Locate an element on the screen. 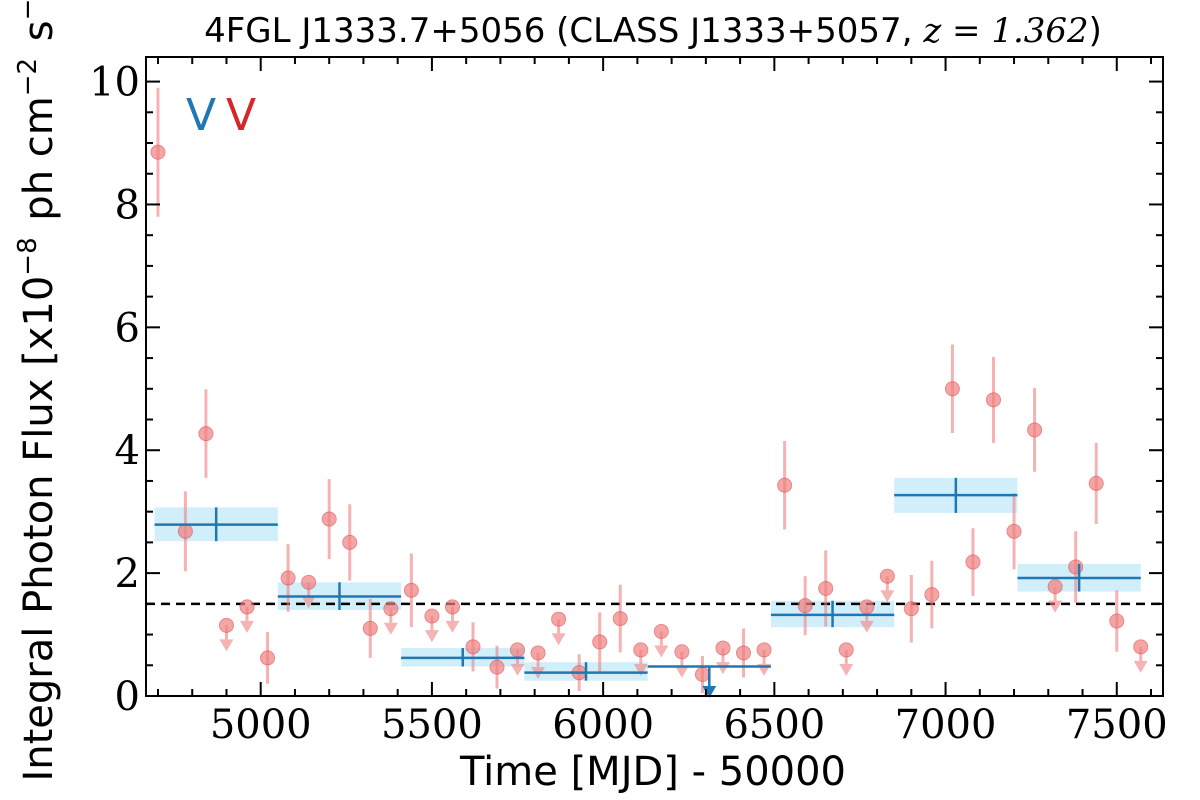 The image size is (1200, 800). x-tick-label: 6500 is located at coordinates (774, 725).